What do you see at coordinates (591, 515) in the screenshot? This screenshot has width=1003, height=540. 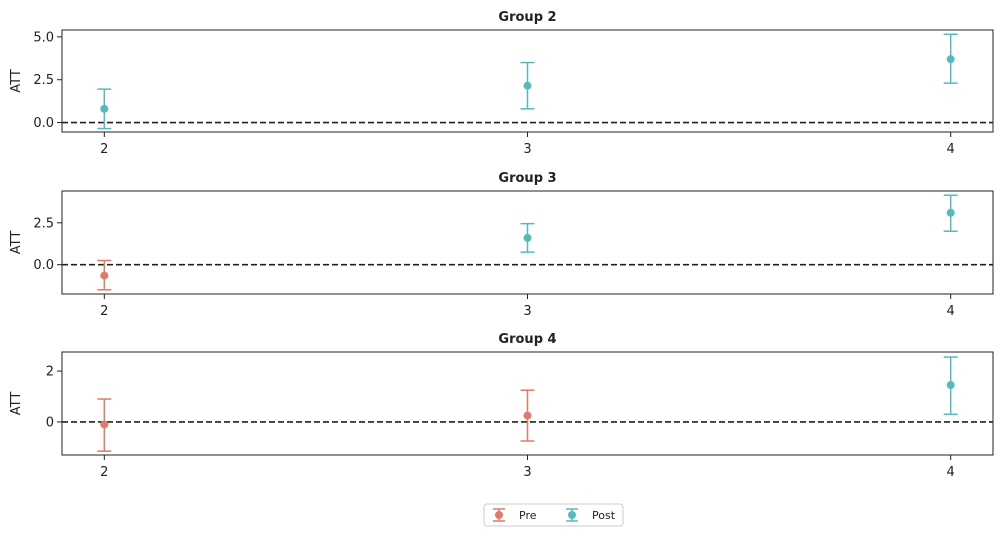 I see `legend-entry-post: Post` at bounding box center [591, 515].